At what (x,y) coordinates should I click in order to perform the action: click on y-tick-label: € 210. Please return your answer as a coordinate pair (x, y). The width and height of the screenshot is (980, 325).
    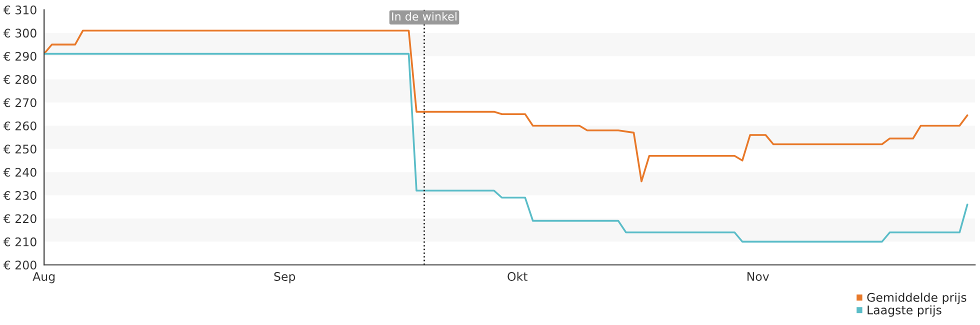
    Looking at the image, I should click on (19, 241).